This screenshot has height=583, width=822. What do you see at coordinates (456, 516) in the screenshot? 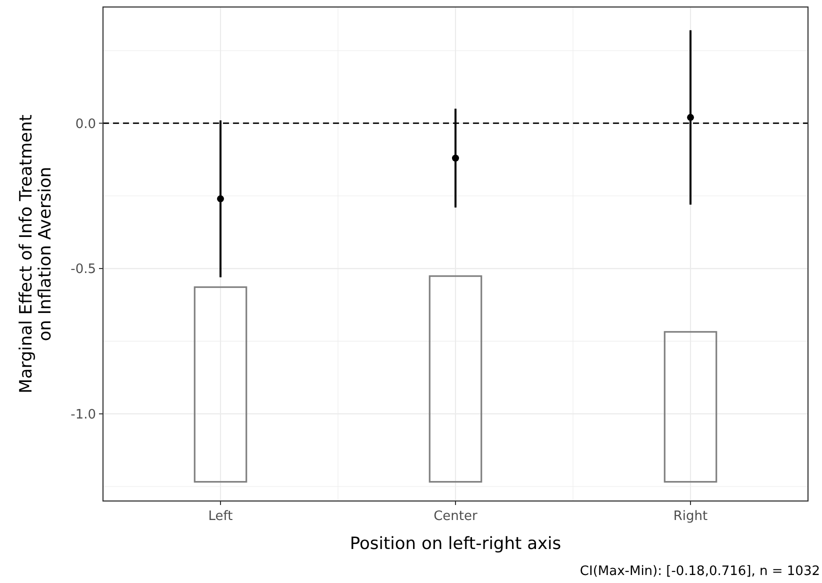
I see `x-tick-label: Center` at bounding box center [456, 516].